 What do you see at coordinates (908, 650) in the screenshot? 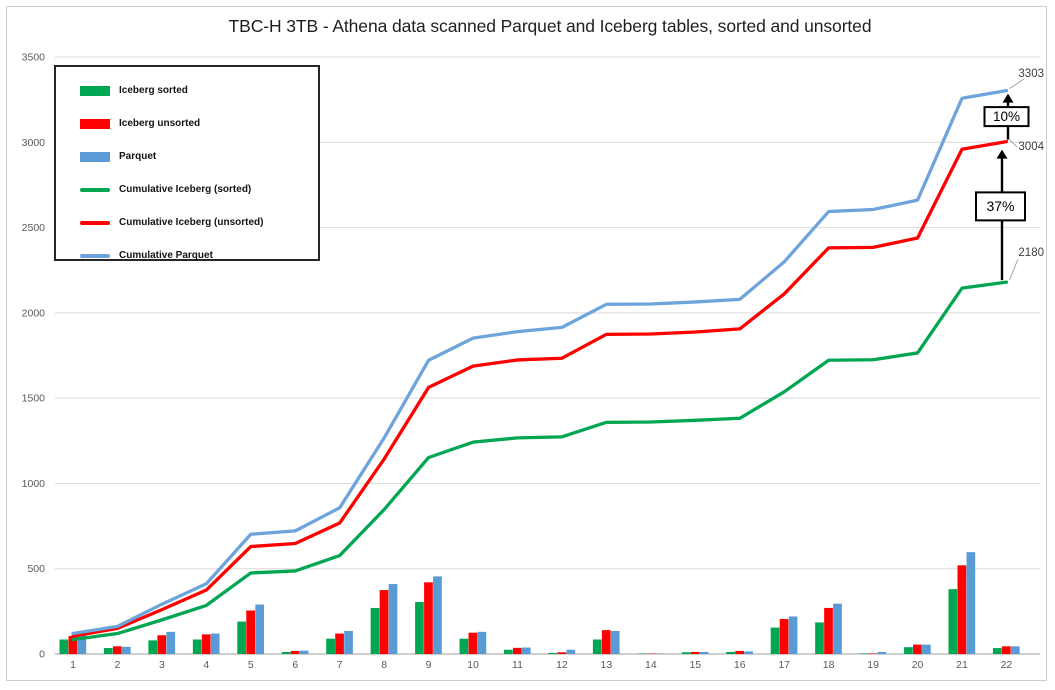
I see `bar-iceberg-sorted-q20` at bounding box center [908, 650].